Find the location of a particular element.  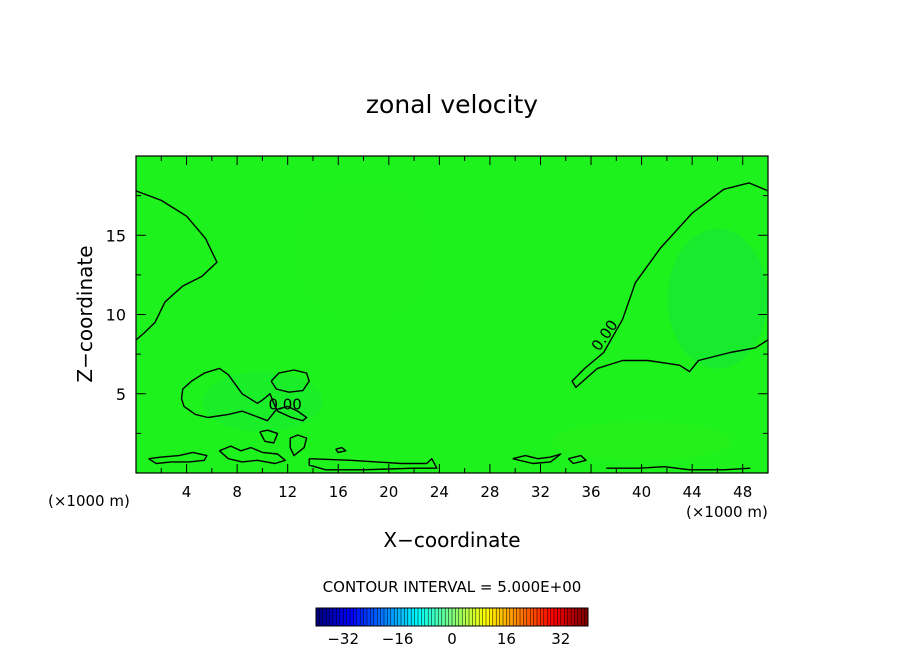

y-tick-label: 10 is located at coordinates (116, 315).